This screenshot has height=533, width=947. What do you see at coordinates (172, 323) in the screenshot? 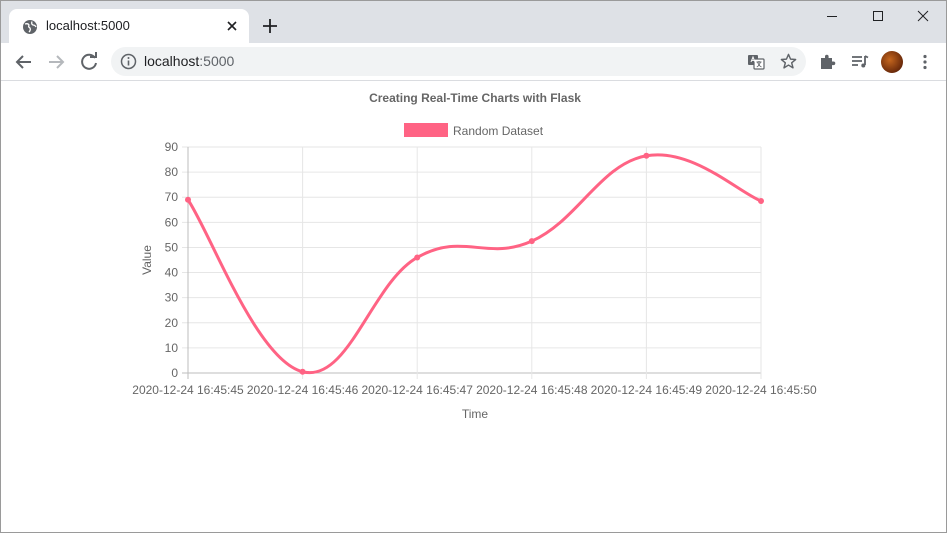
I see `y-tick-label: 20` at bounding box center [172, 323].